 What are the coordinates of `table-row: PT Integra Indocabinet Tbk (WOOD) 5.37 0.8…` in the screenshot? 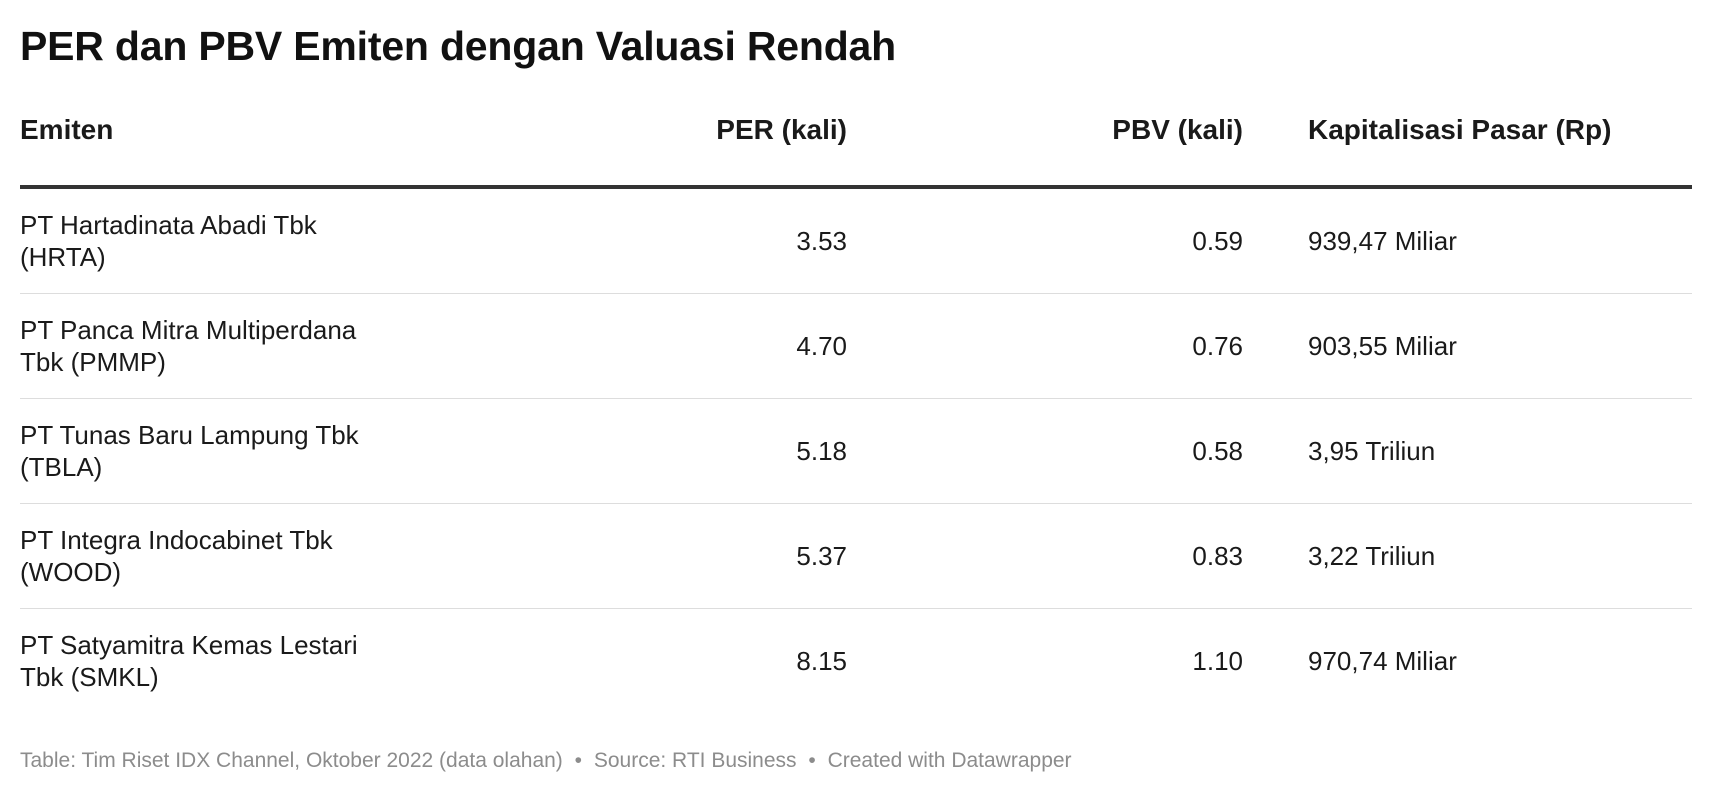 It's located at (856, 556).